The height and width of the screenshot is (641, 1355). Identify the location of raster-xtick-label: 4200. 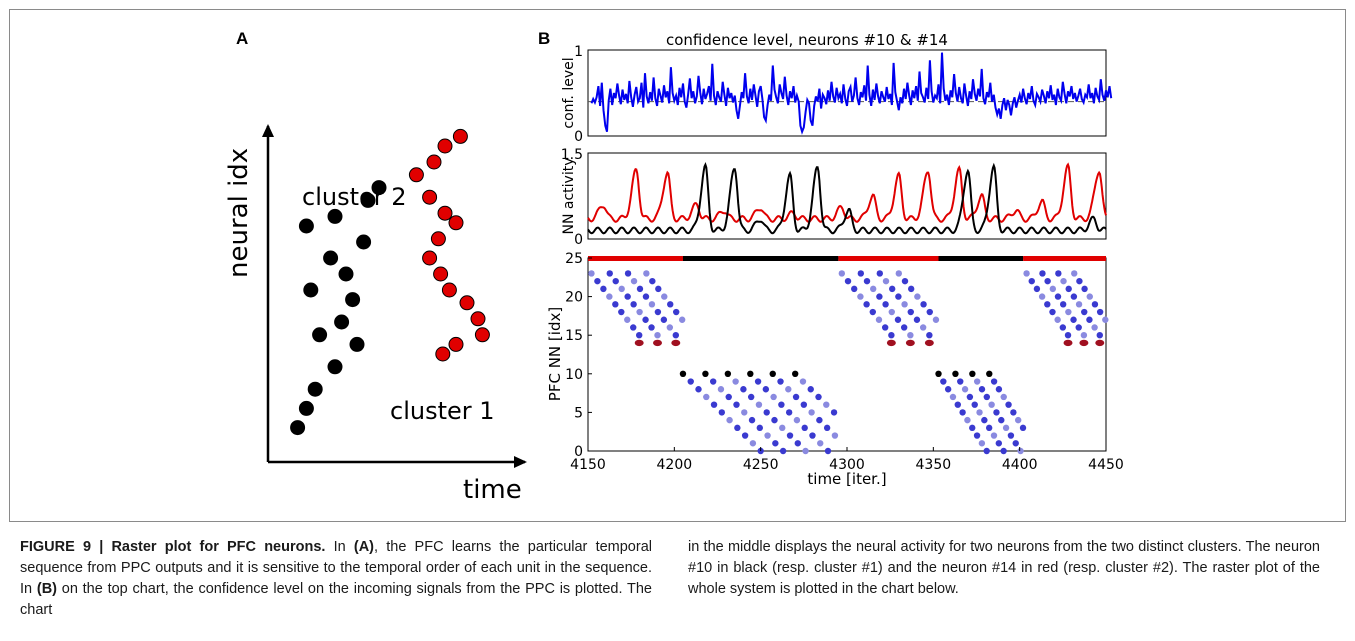
(675, 465).